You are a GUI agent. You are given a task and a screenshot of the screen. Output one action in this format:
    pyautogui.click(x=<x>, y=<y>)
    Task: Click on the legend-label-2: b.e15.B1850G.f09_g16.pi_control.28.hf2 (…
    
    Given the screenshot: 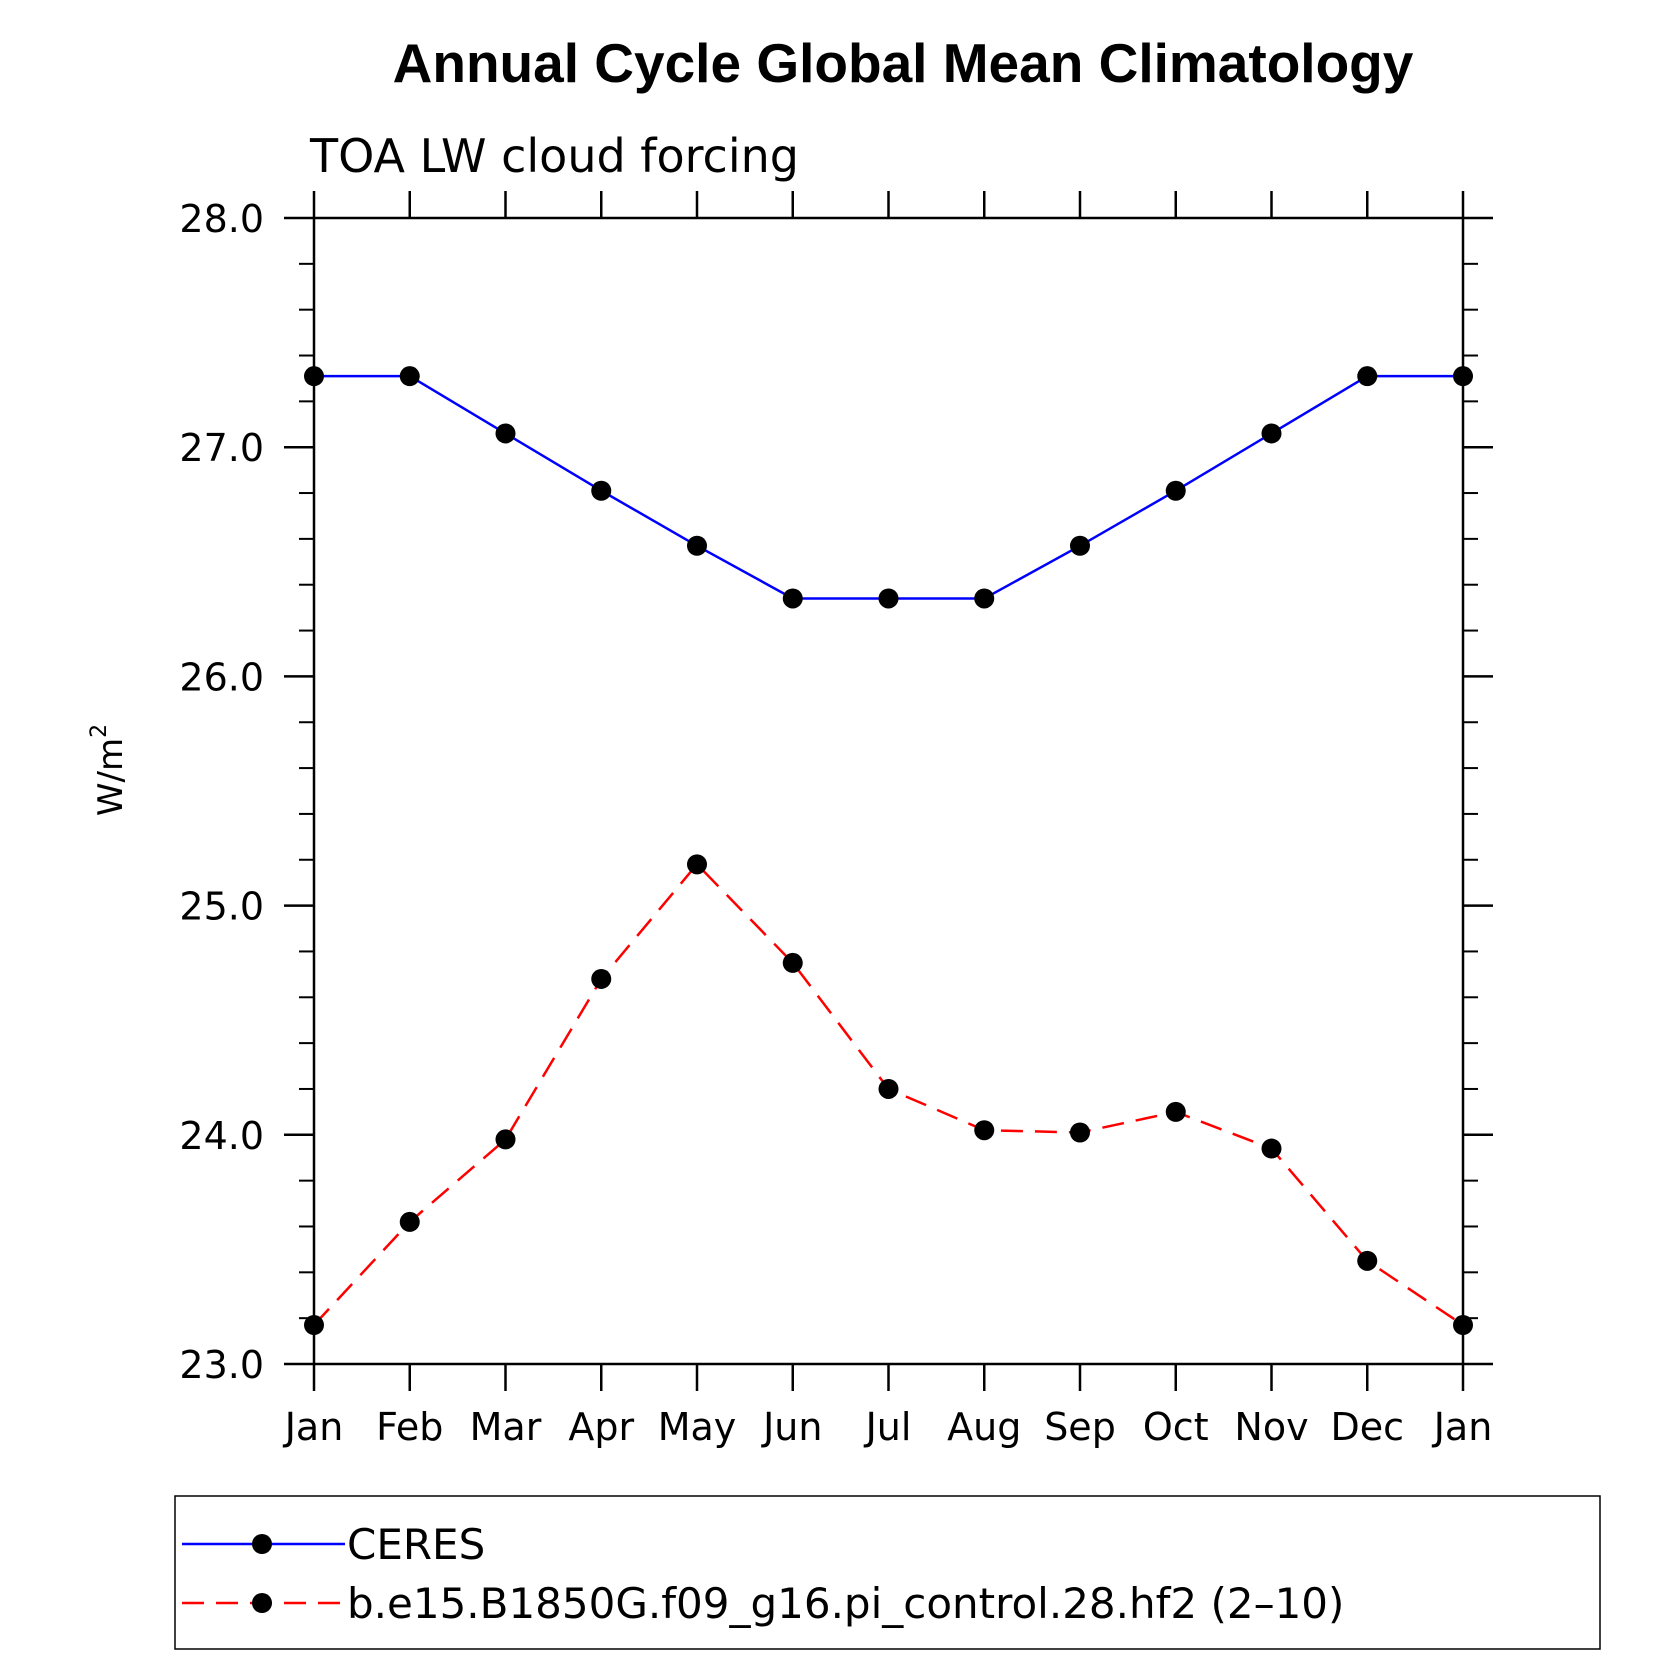 What is the action you would take?
    pyautogui.click(x=845, y=1603)
    